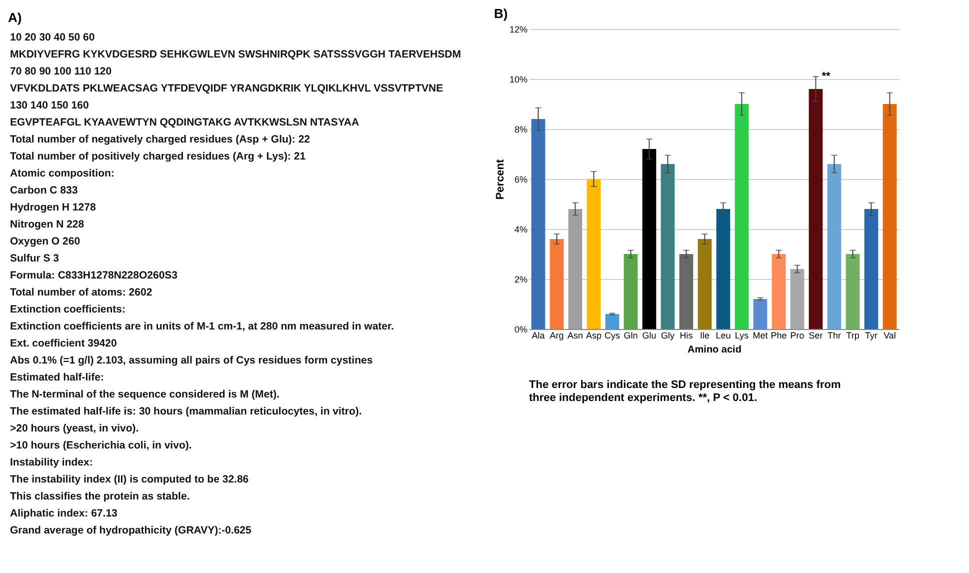 The width and height of the screenshot is (969, 573). What do you see at coordinates (160, 140) in the screenshot?
I see `text: Total number of negatively charged residues (Asp + Glu): 22` at bounding box center [160, 140].